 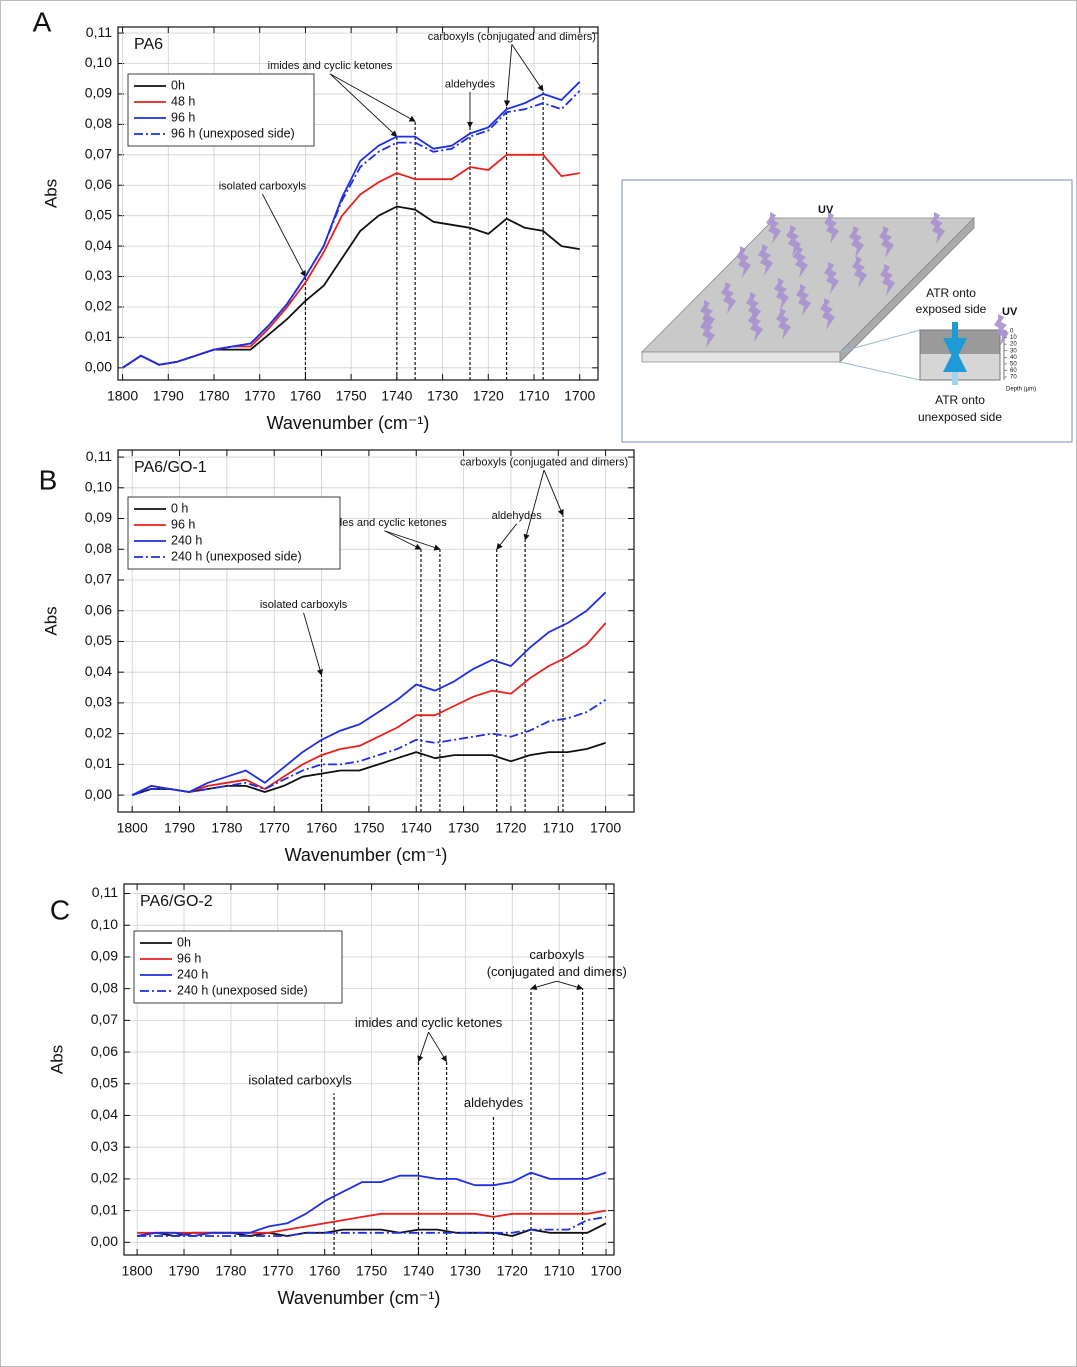 What do you see at coordinates (236, 556) in the screenshot?
I see `legend-label: 240 h (unexposed side)` at bounding box center [236, 556].